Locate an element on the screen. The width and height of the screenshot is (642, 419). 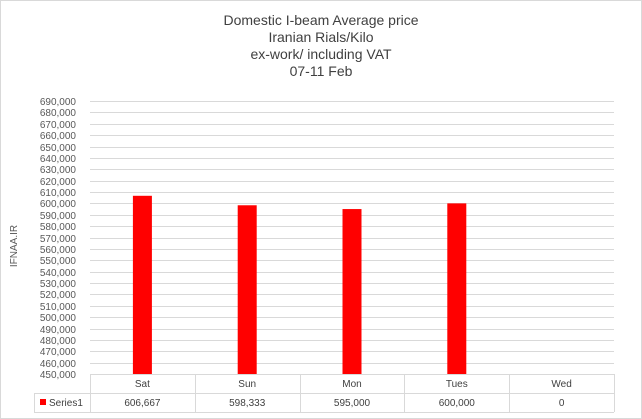
y-tick-label: 450,000 is located at coordinates (58, 375).